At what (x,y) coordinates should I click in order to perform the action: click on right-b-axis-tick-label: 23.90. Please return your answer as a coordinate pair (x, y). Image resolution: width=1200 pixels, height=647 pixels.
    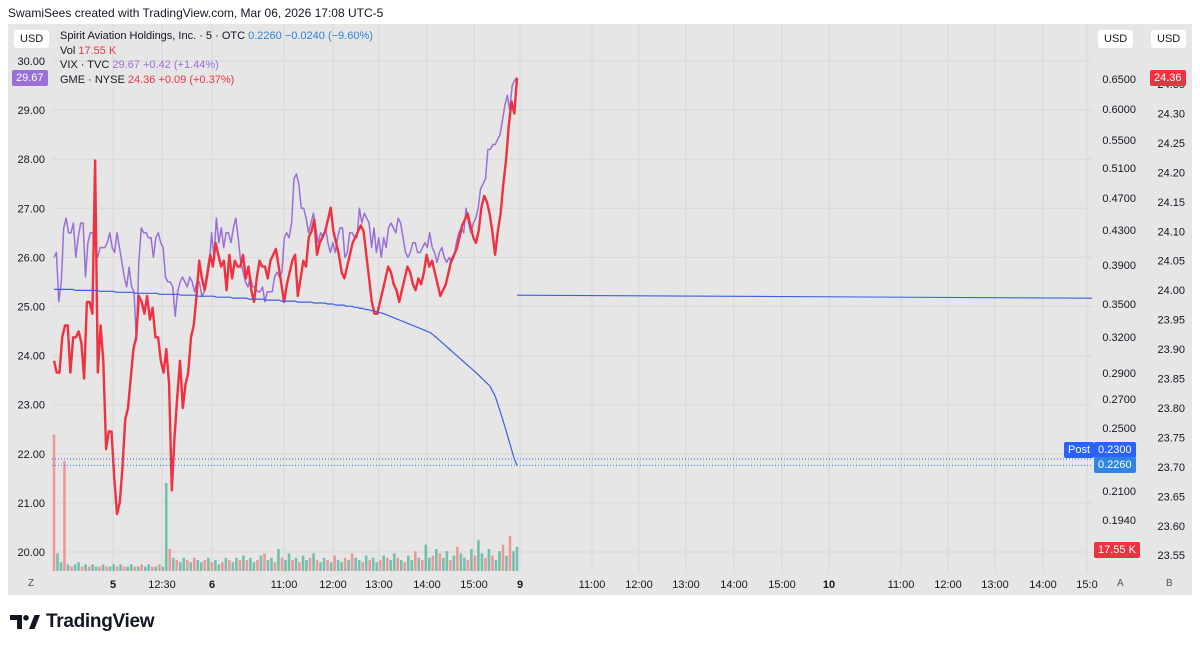
    Looking at the image, I should click on (1171, 350).